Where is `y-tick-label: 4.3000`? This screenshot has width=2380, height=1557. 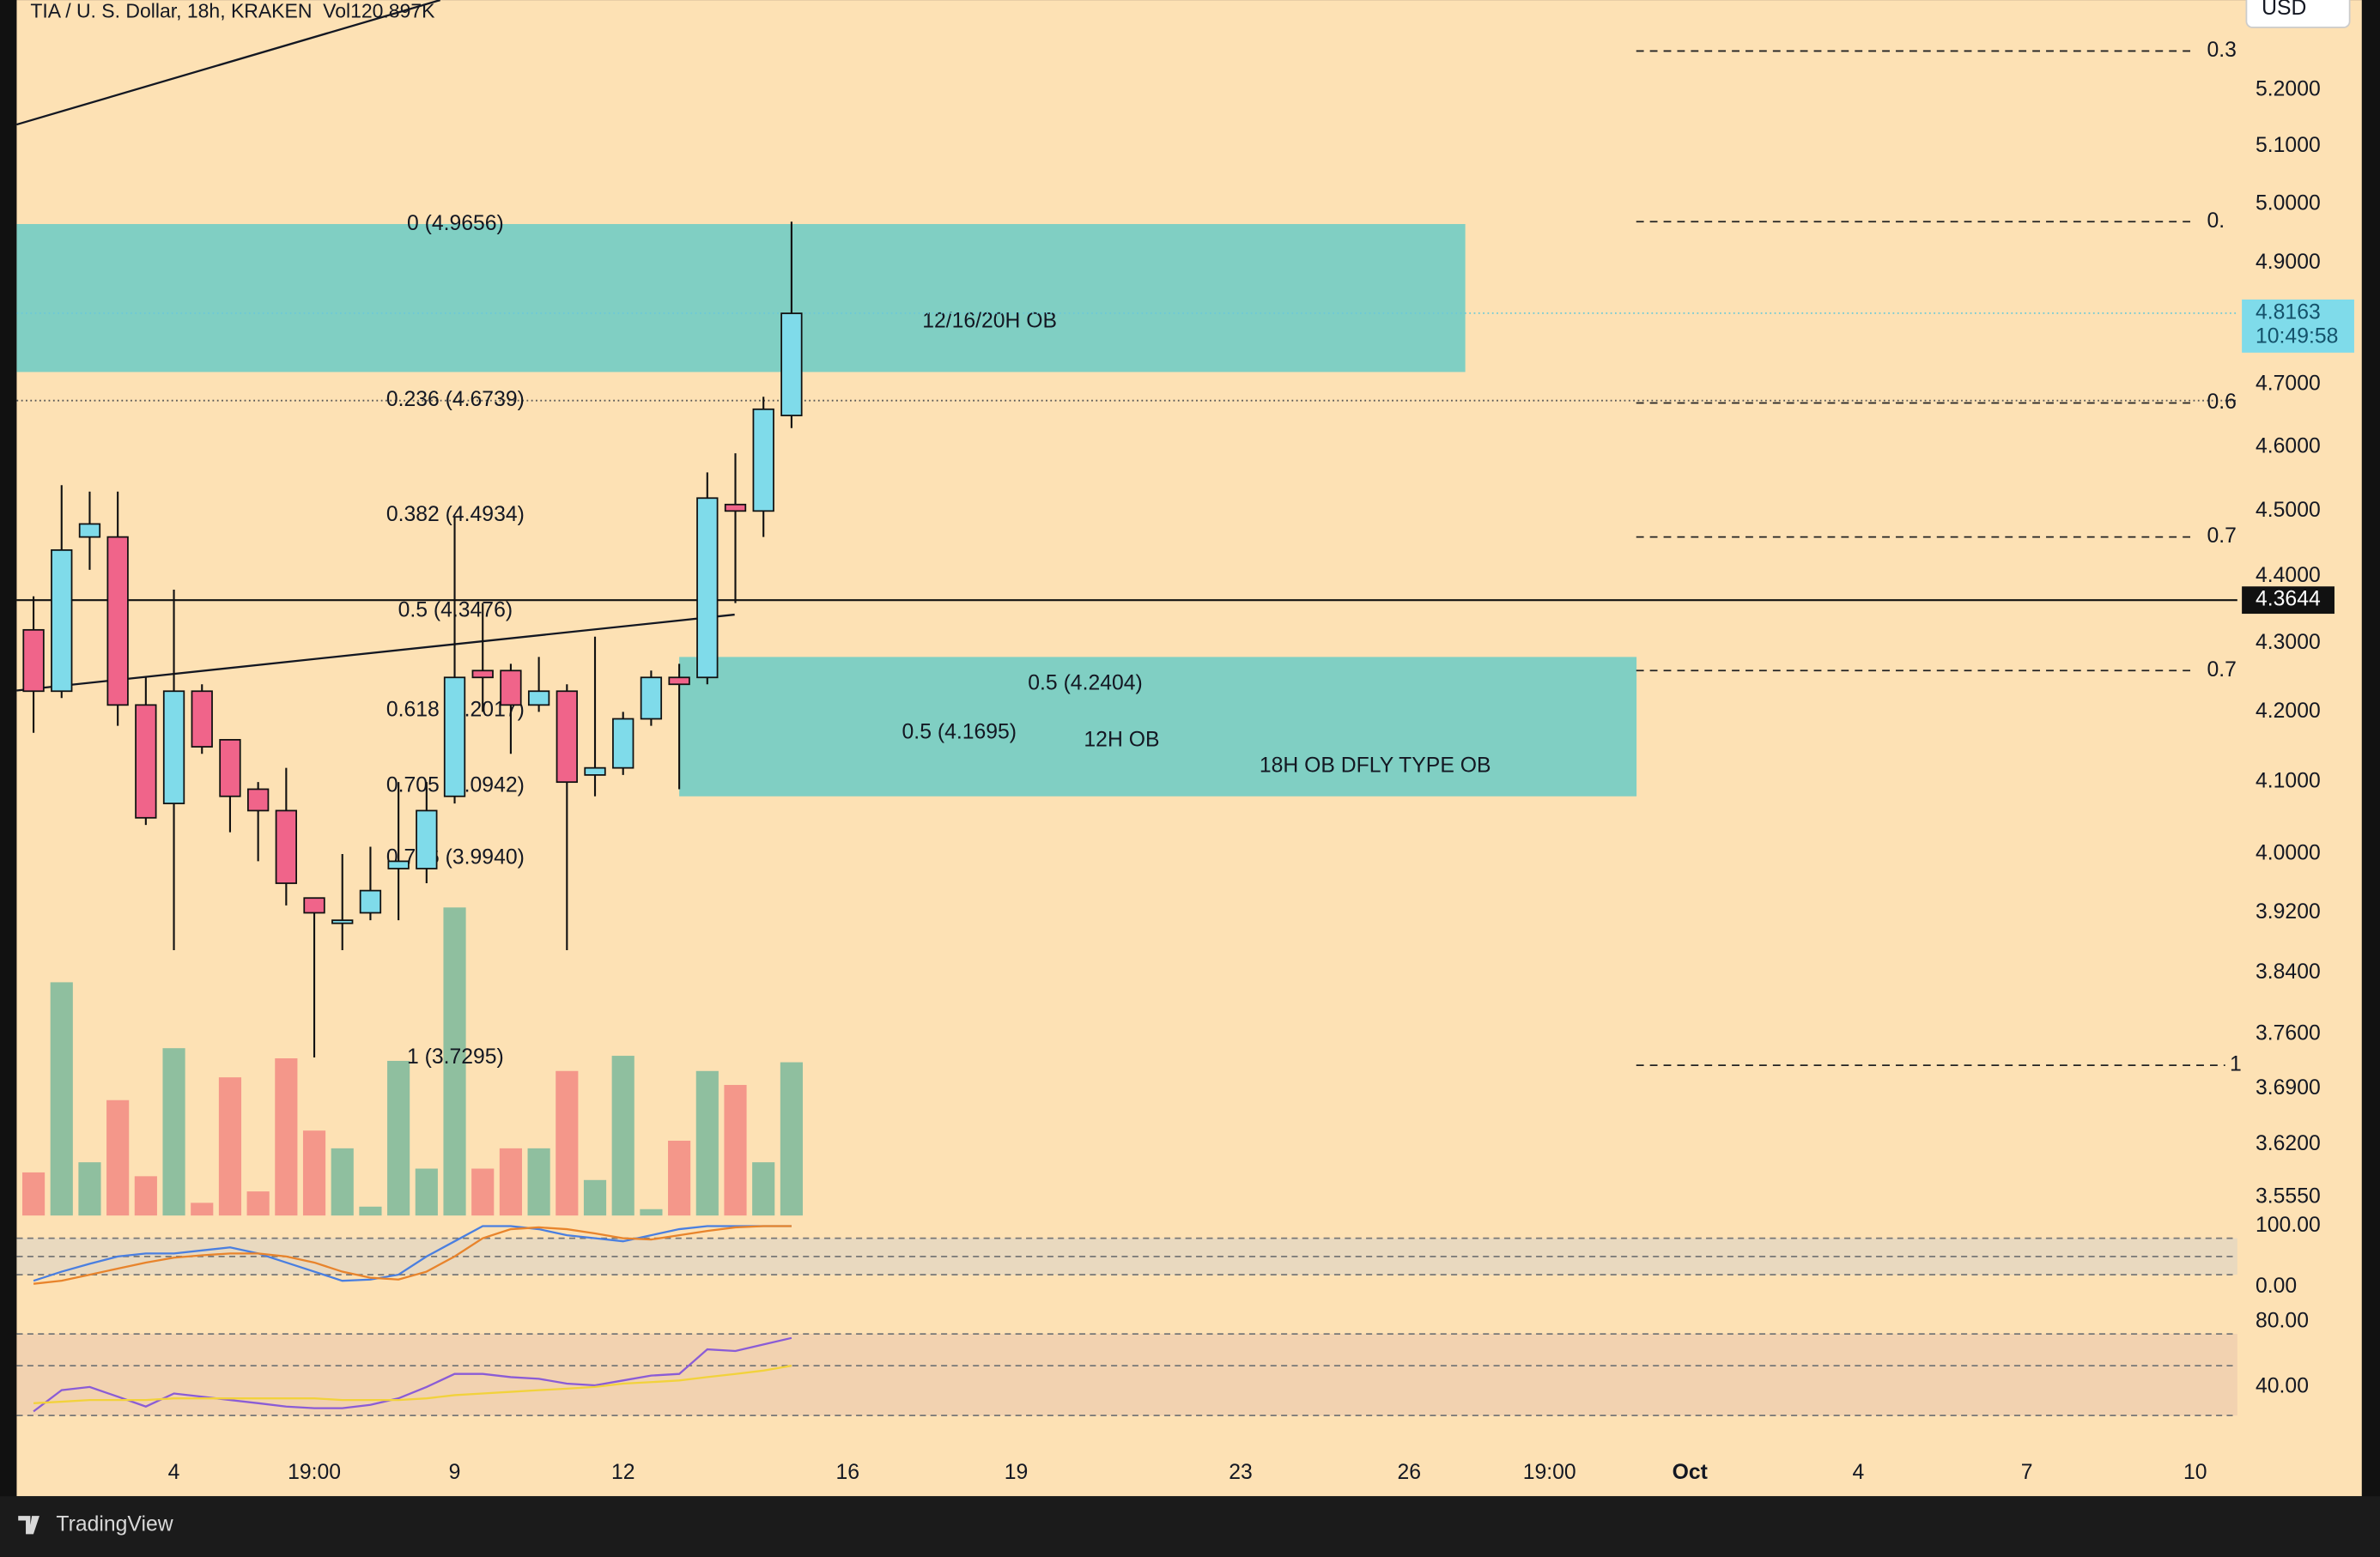
y-tick-label: 4.3000 is located at coordinates (2288, 642).